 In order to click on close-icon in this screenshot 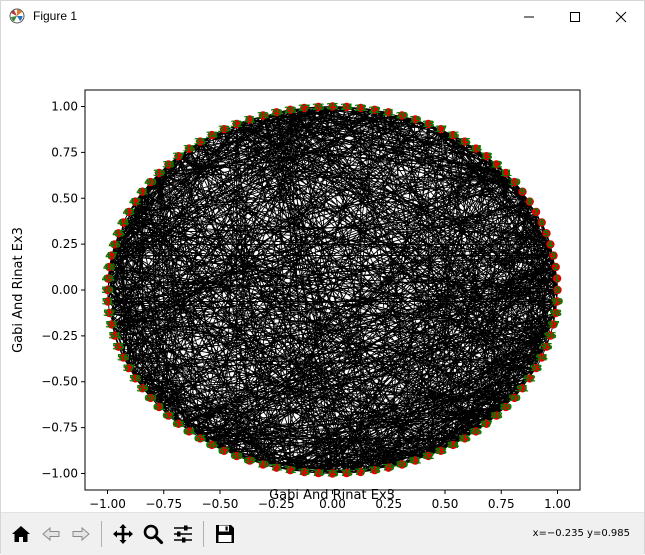, I will do `click(621, 16)`.